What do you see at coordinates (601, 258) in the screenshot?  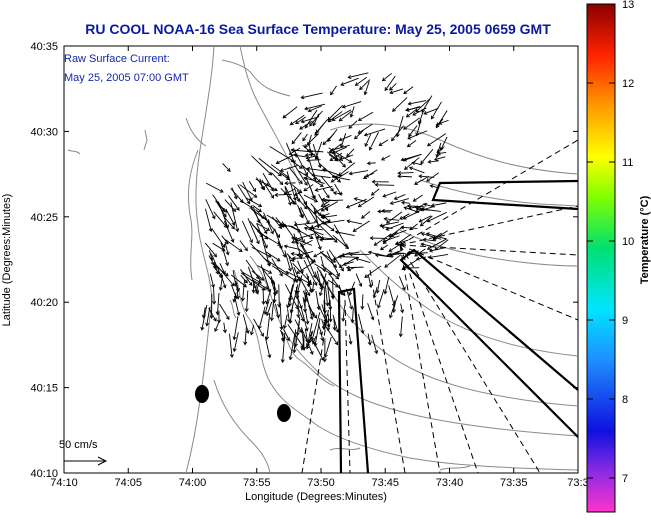 I see `colorbar-scale` at bounding box center [601, 258].